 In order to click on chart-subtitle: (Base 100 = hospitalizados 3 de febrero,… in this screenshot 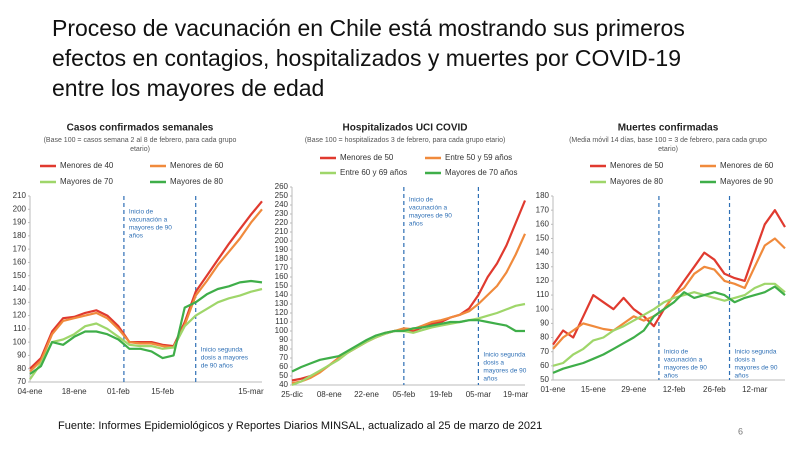, I will do `click(405, 140)`.